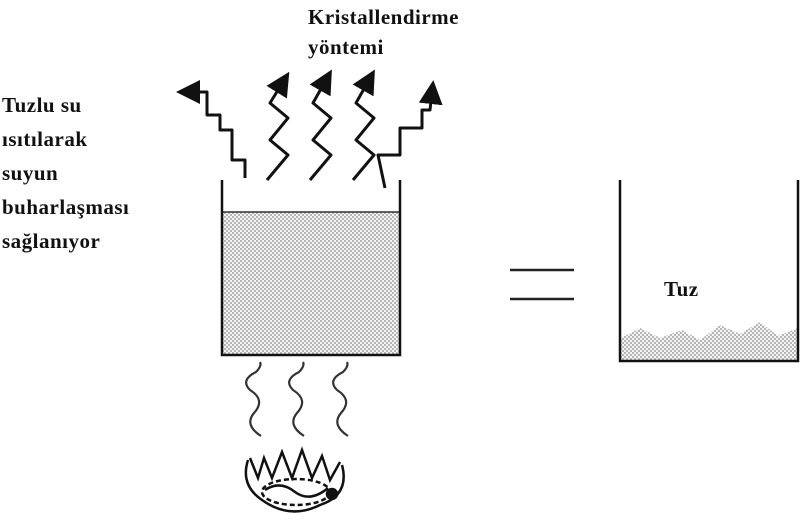 The width and height of the screenshot is (800, 532). I want to click on salt-water, so click(311, 283).